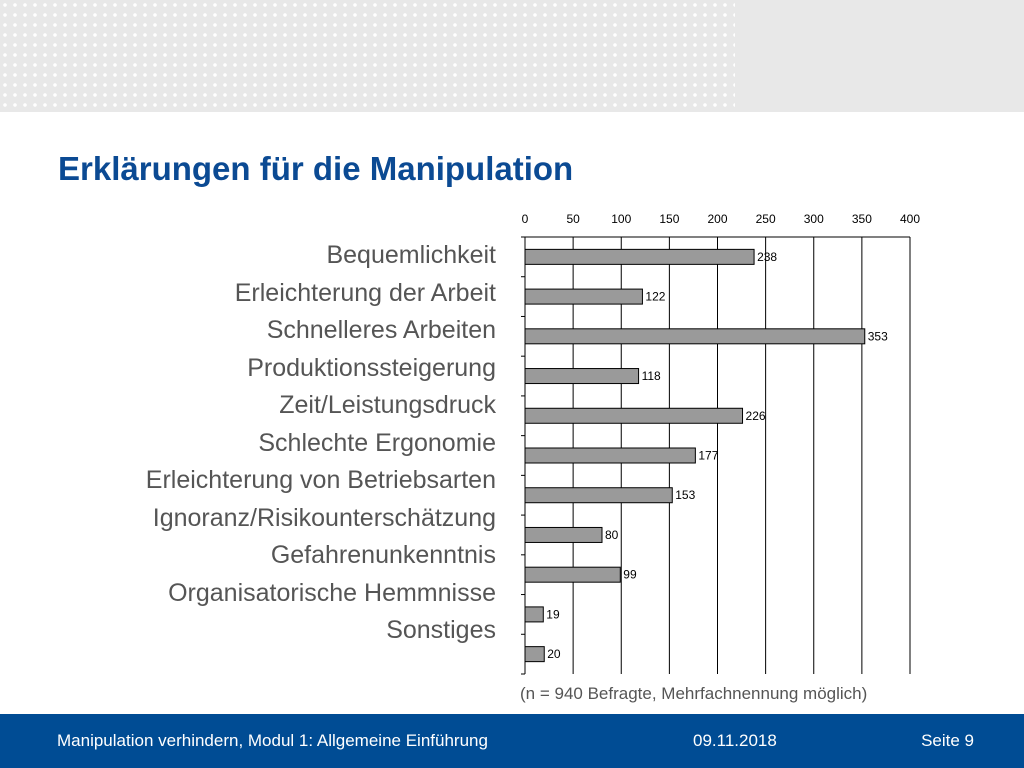 Image resolution: width=1024 pixels, height=768 pixels. I want to click on slide-title: Erklärungen für die Manipulation, so click(316, 168).